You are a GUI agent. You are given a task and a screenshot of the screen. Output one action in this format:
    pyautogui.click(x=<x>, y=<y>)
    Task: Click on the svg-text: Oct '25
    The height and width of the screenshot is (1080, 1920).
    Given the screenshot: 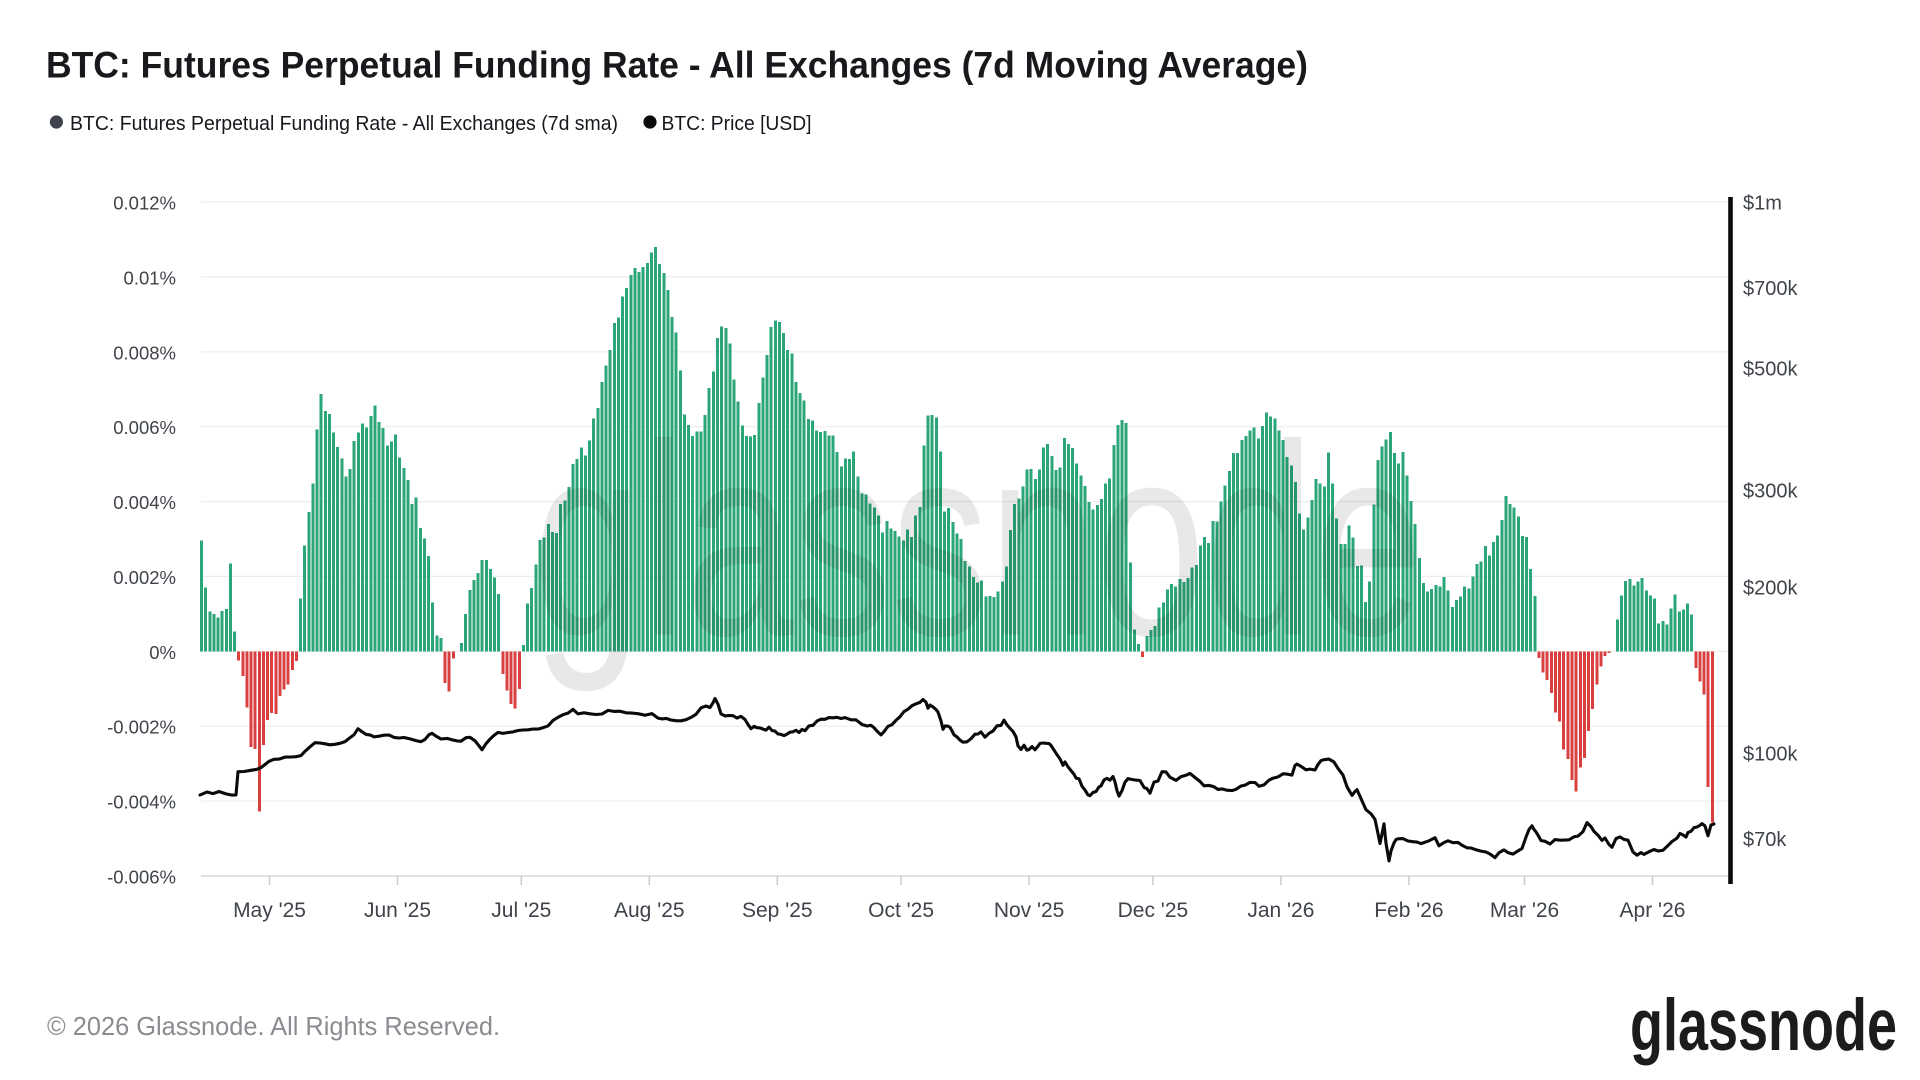 What is the action you would take?
    pyautogui.click(x=901, y=910)
    